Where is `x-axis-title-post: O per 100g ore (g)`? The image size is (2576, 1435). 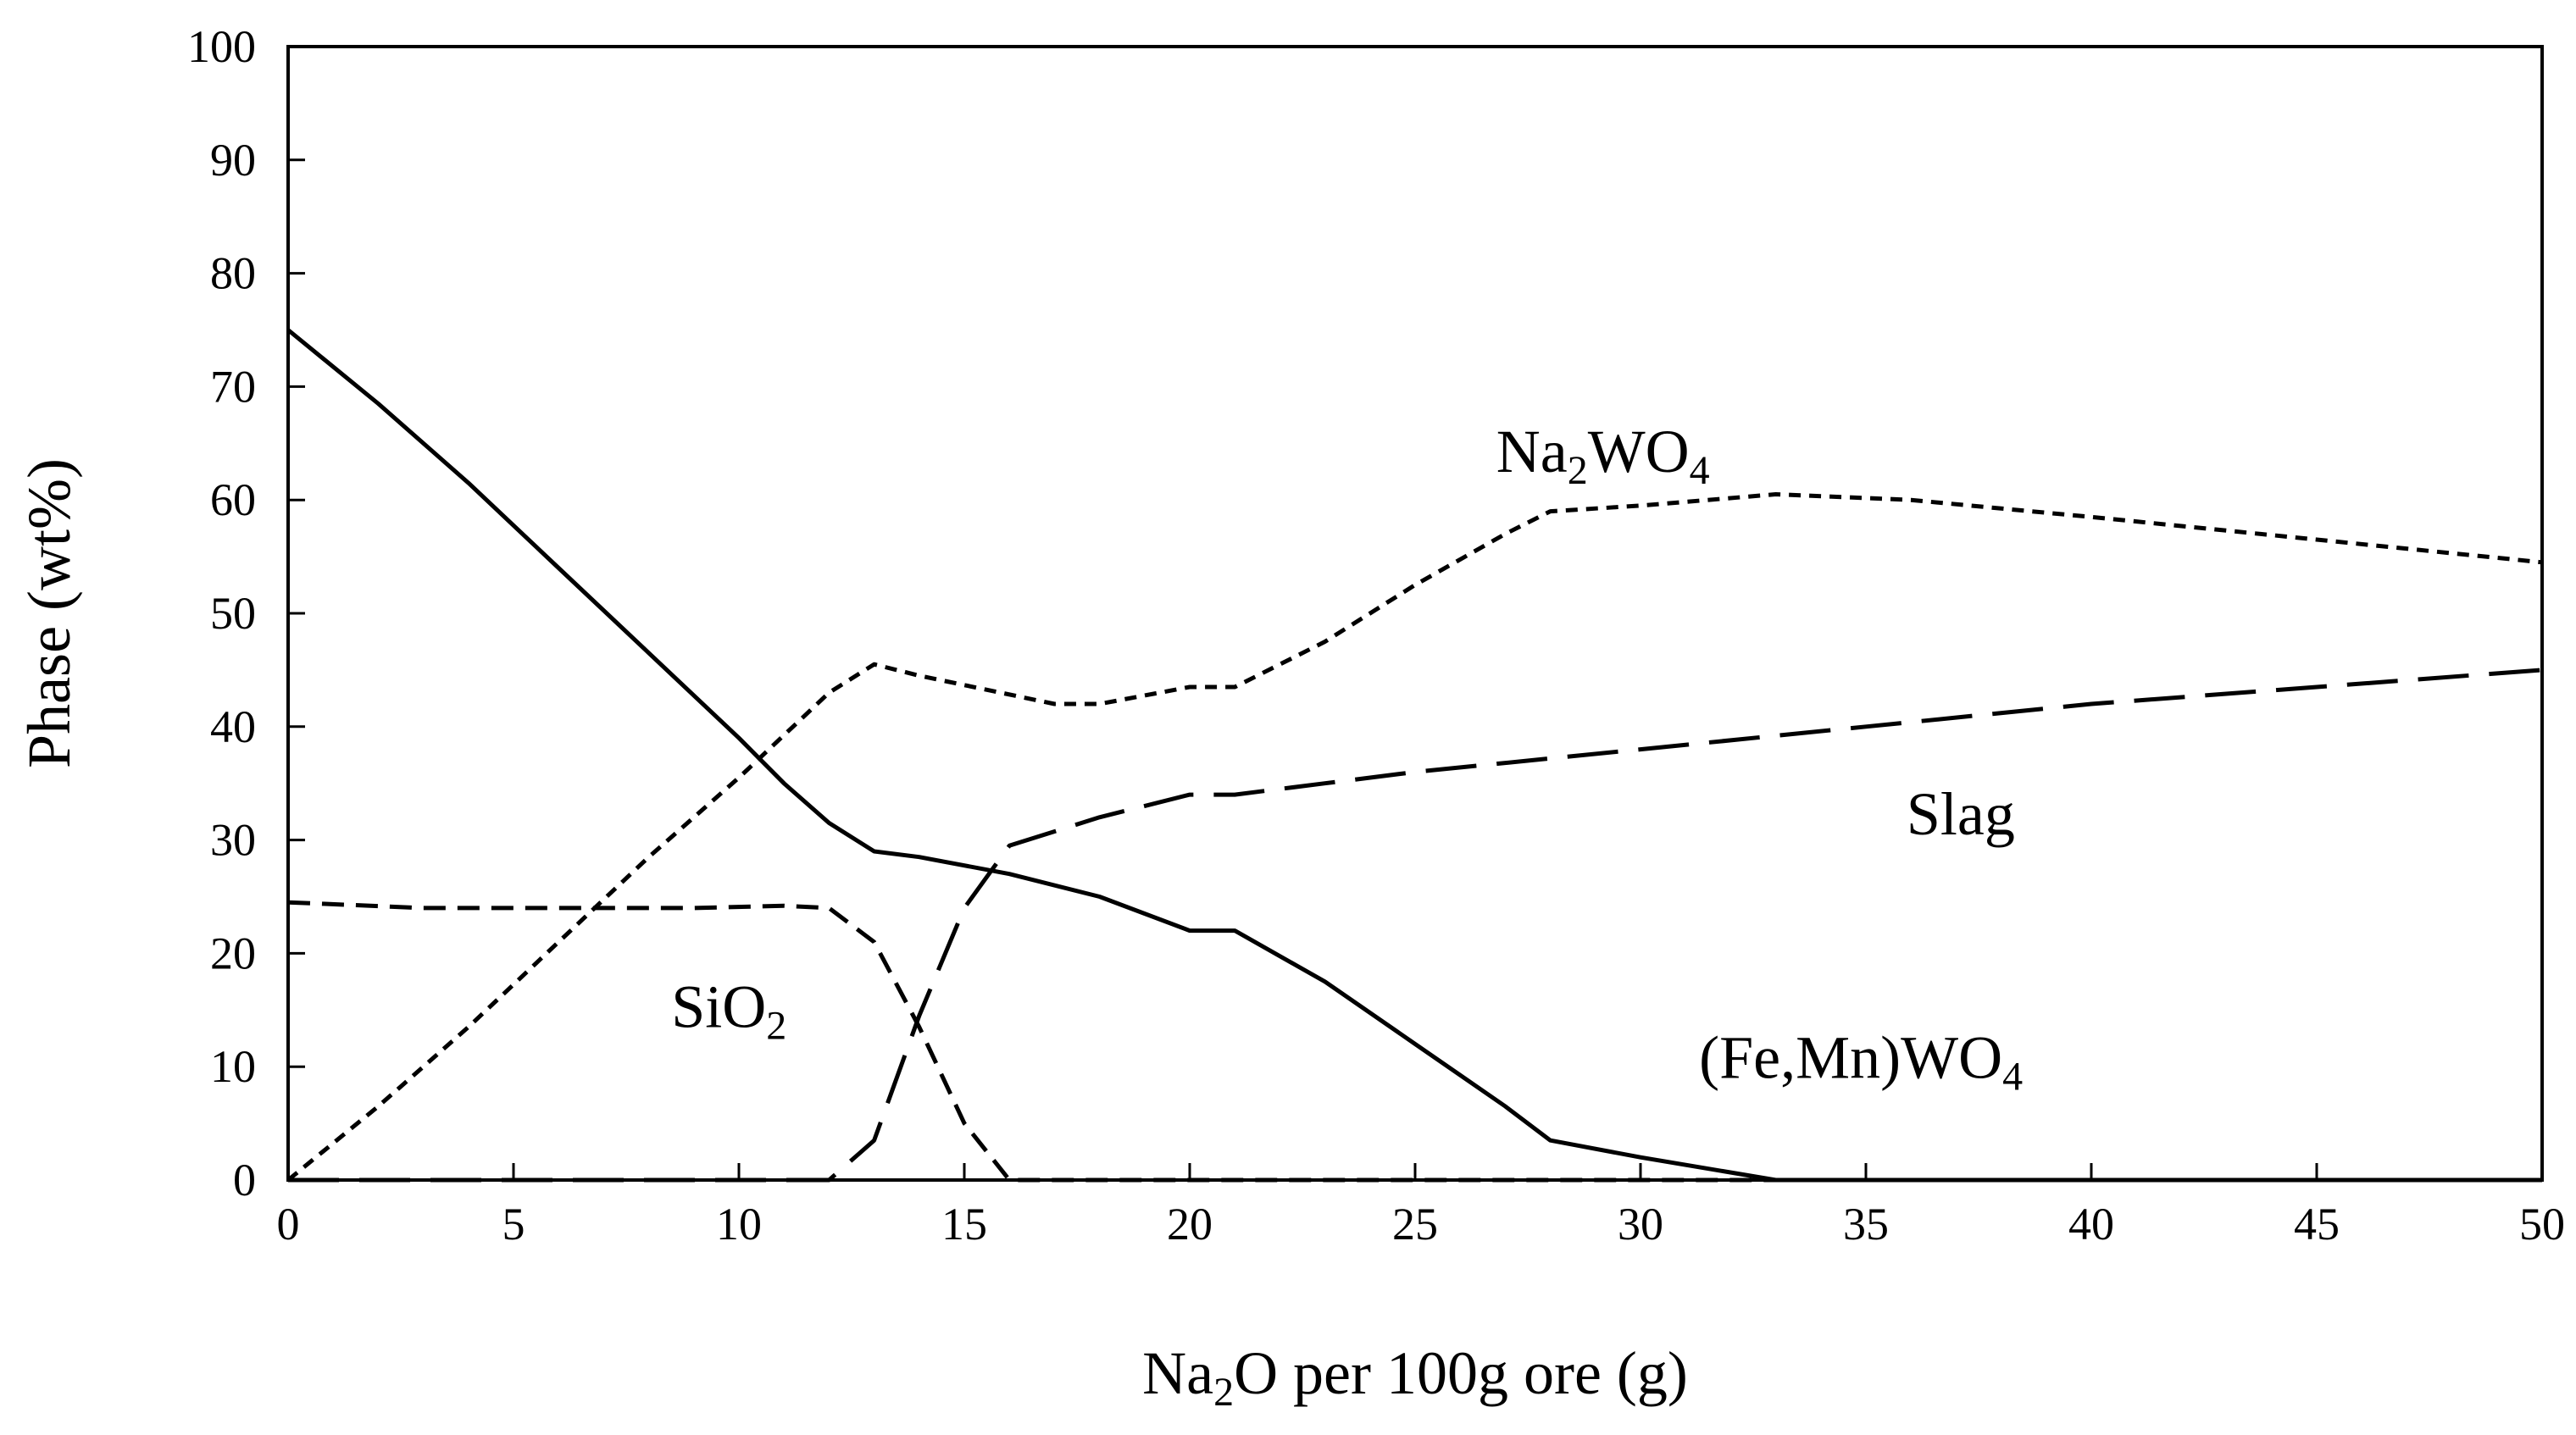 x-axis-title-post: O per 100g ore (g) is located at coordinates (1461, 1373).